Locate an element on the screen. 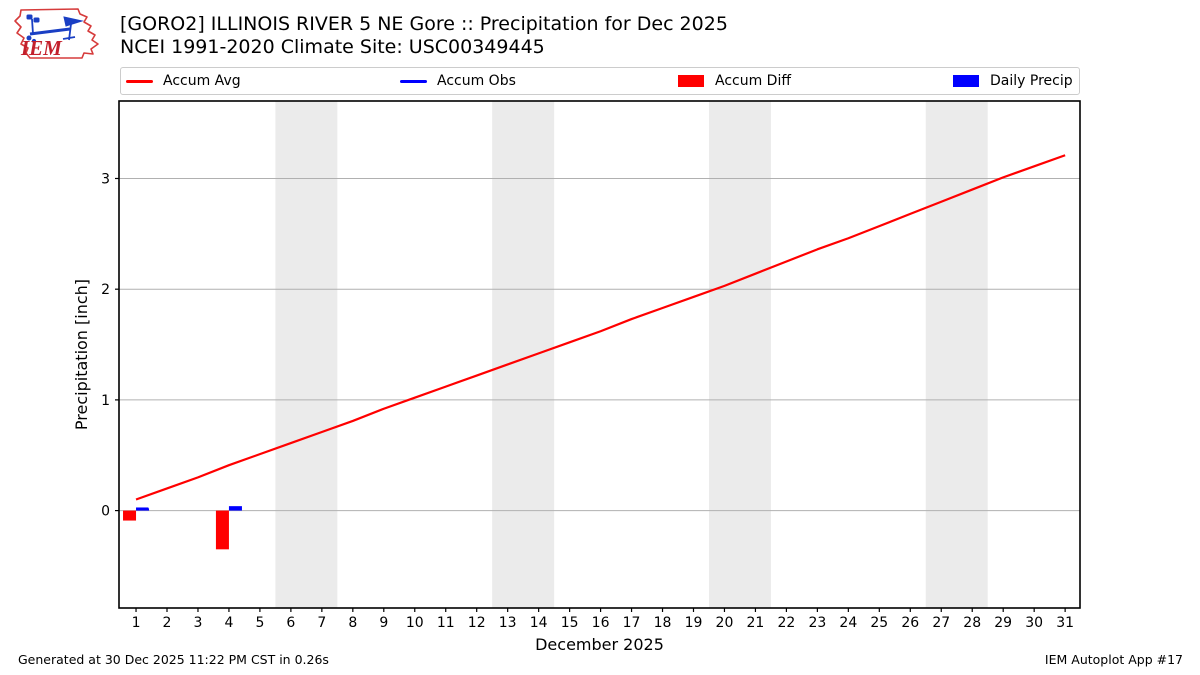  legend-item-accum-avg: Accum Avg is located at coordinates (183, 81).